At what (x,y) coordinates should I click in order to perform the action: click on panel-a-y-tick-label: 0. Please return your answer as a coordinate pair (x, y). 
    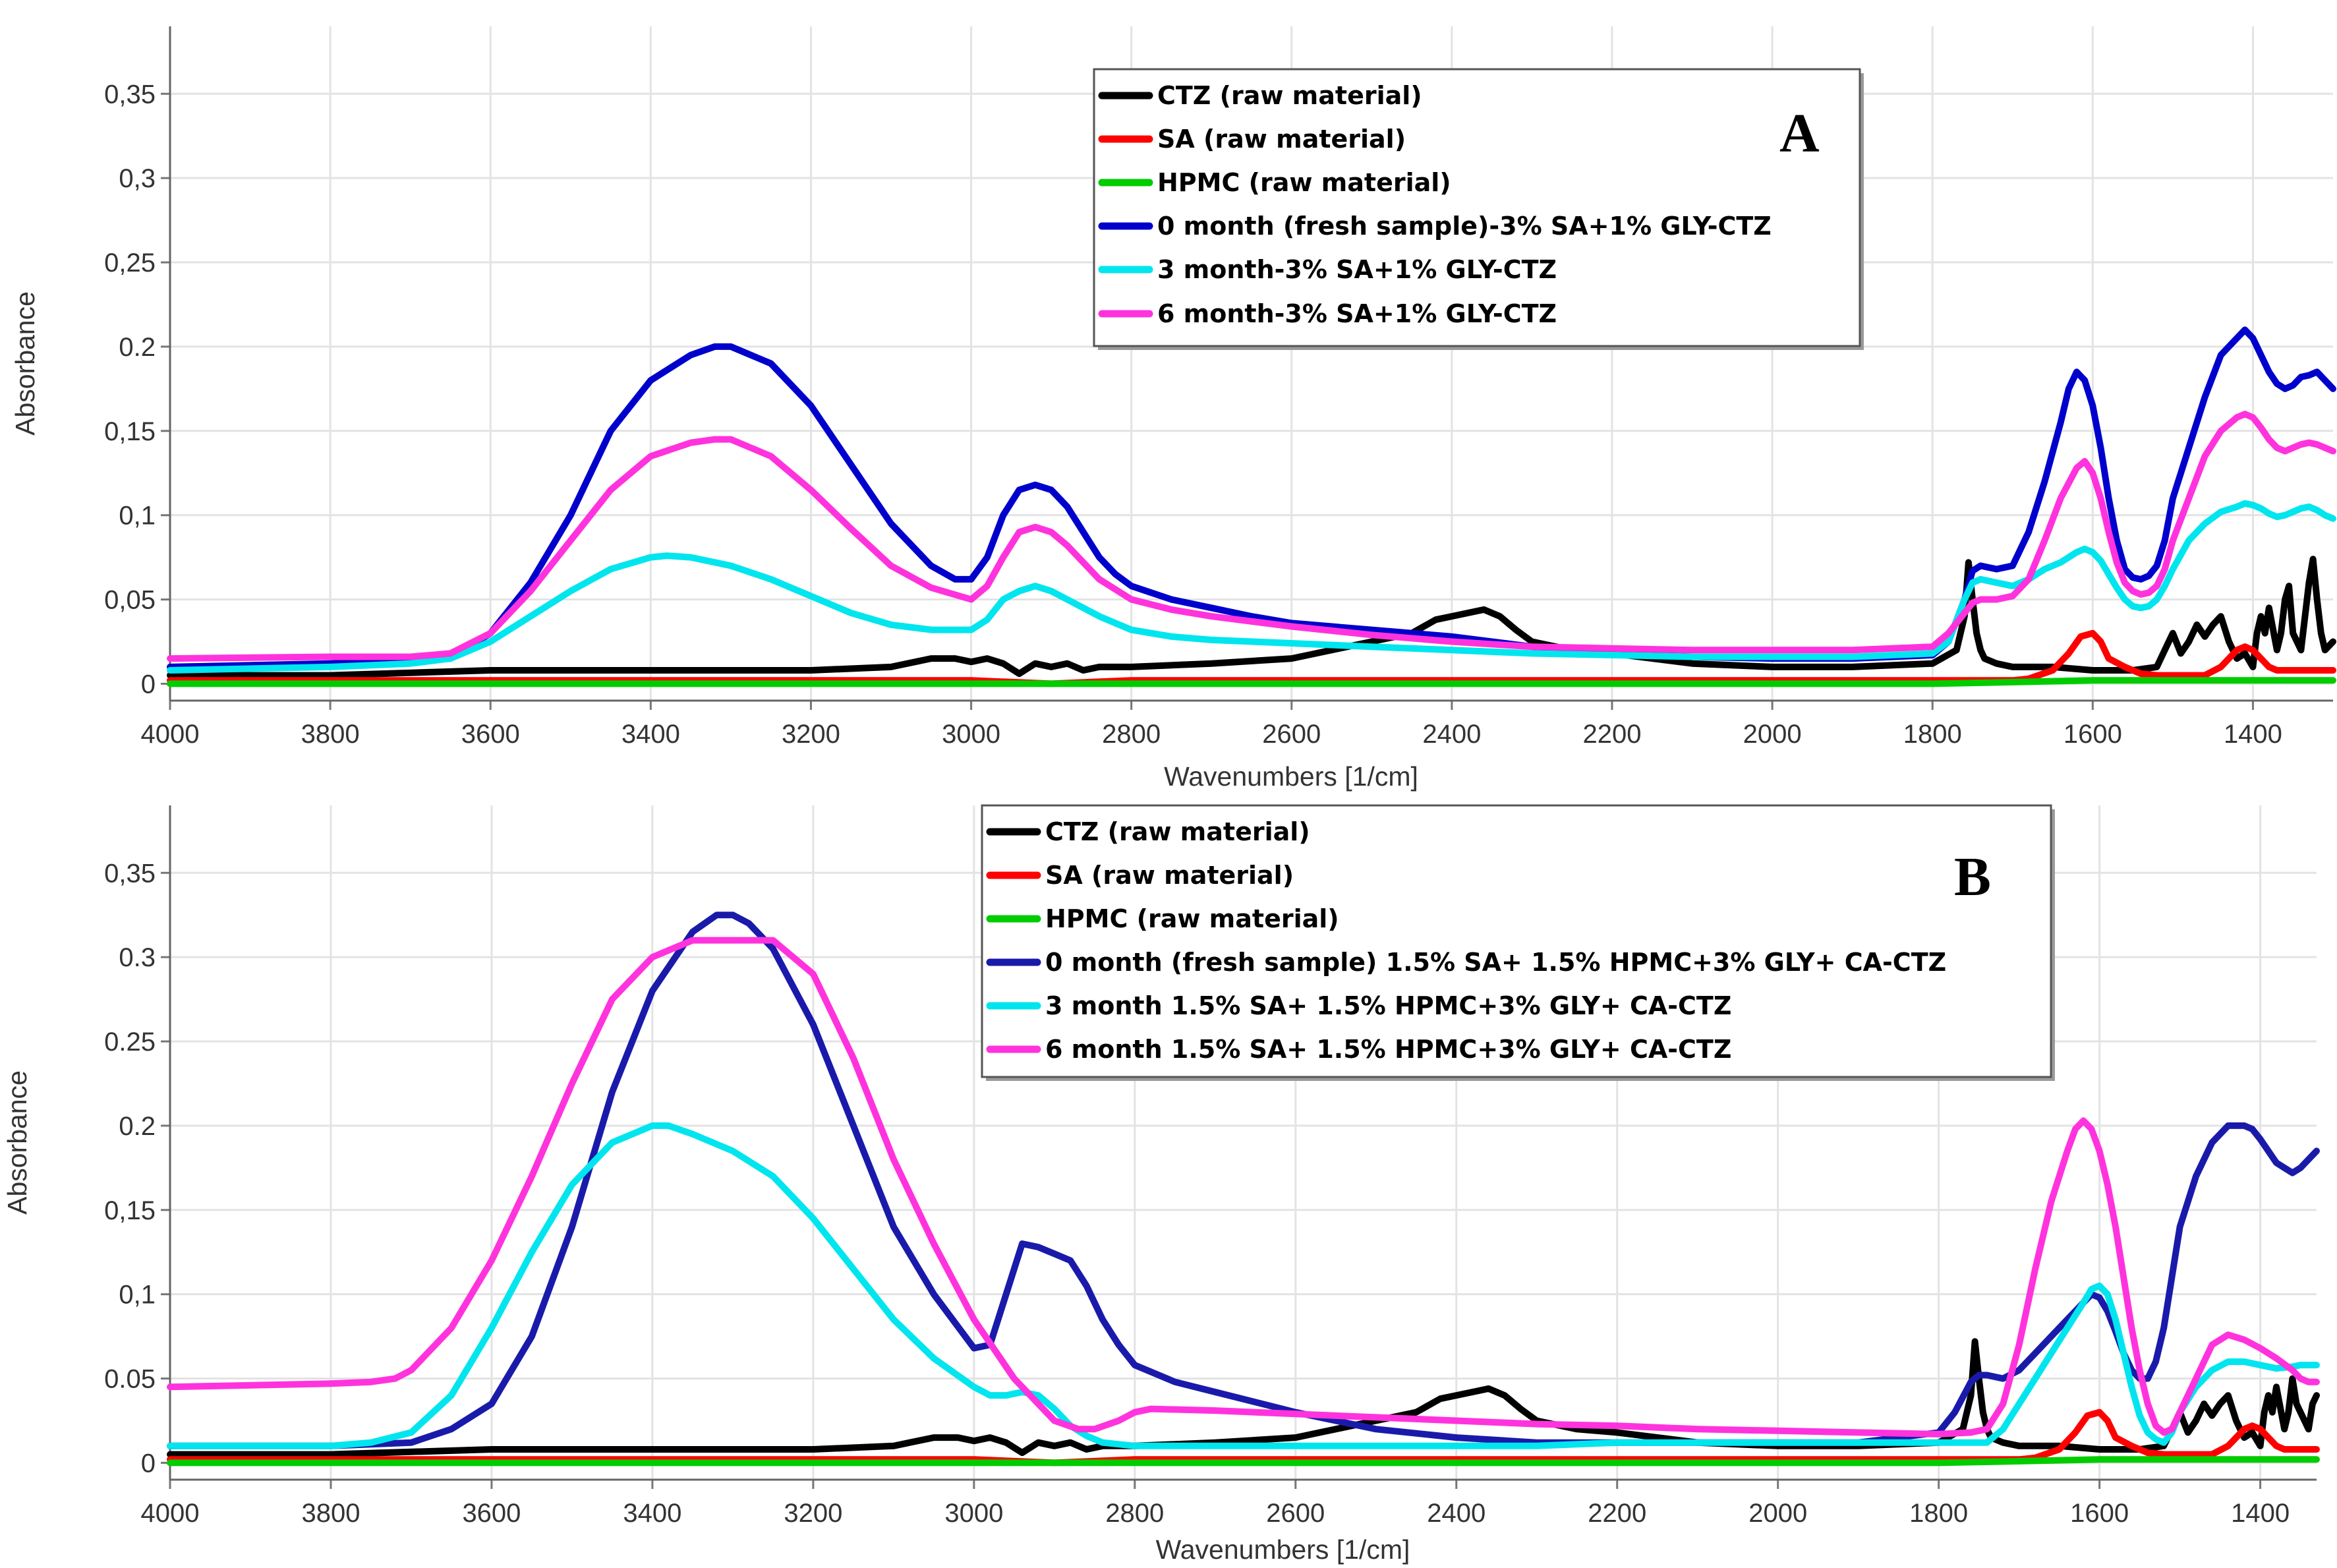
    Looking at the image, I should click on (148, 684).